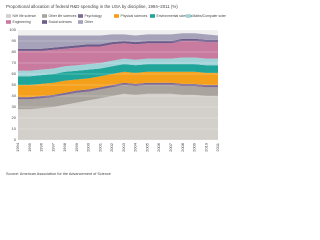 The image size is (320, 240). What do you see at coordinates (64, 147) in the screenshot?
I see `x-tick-label: 1998` at bounding box center [64, 147].